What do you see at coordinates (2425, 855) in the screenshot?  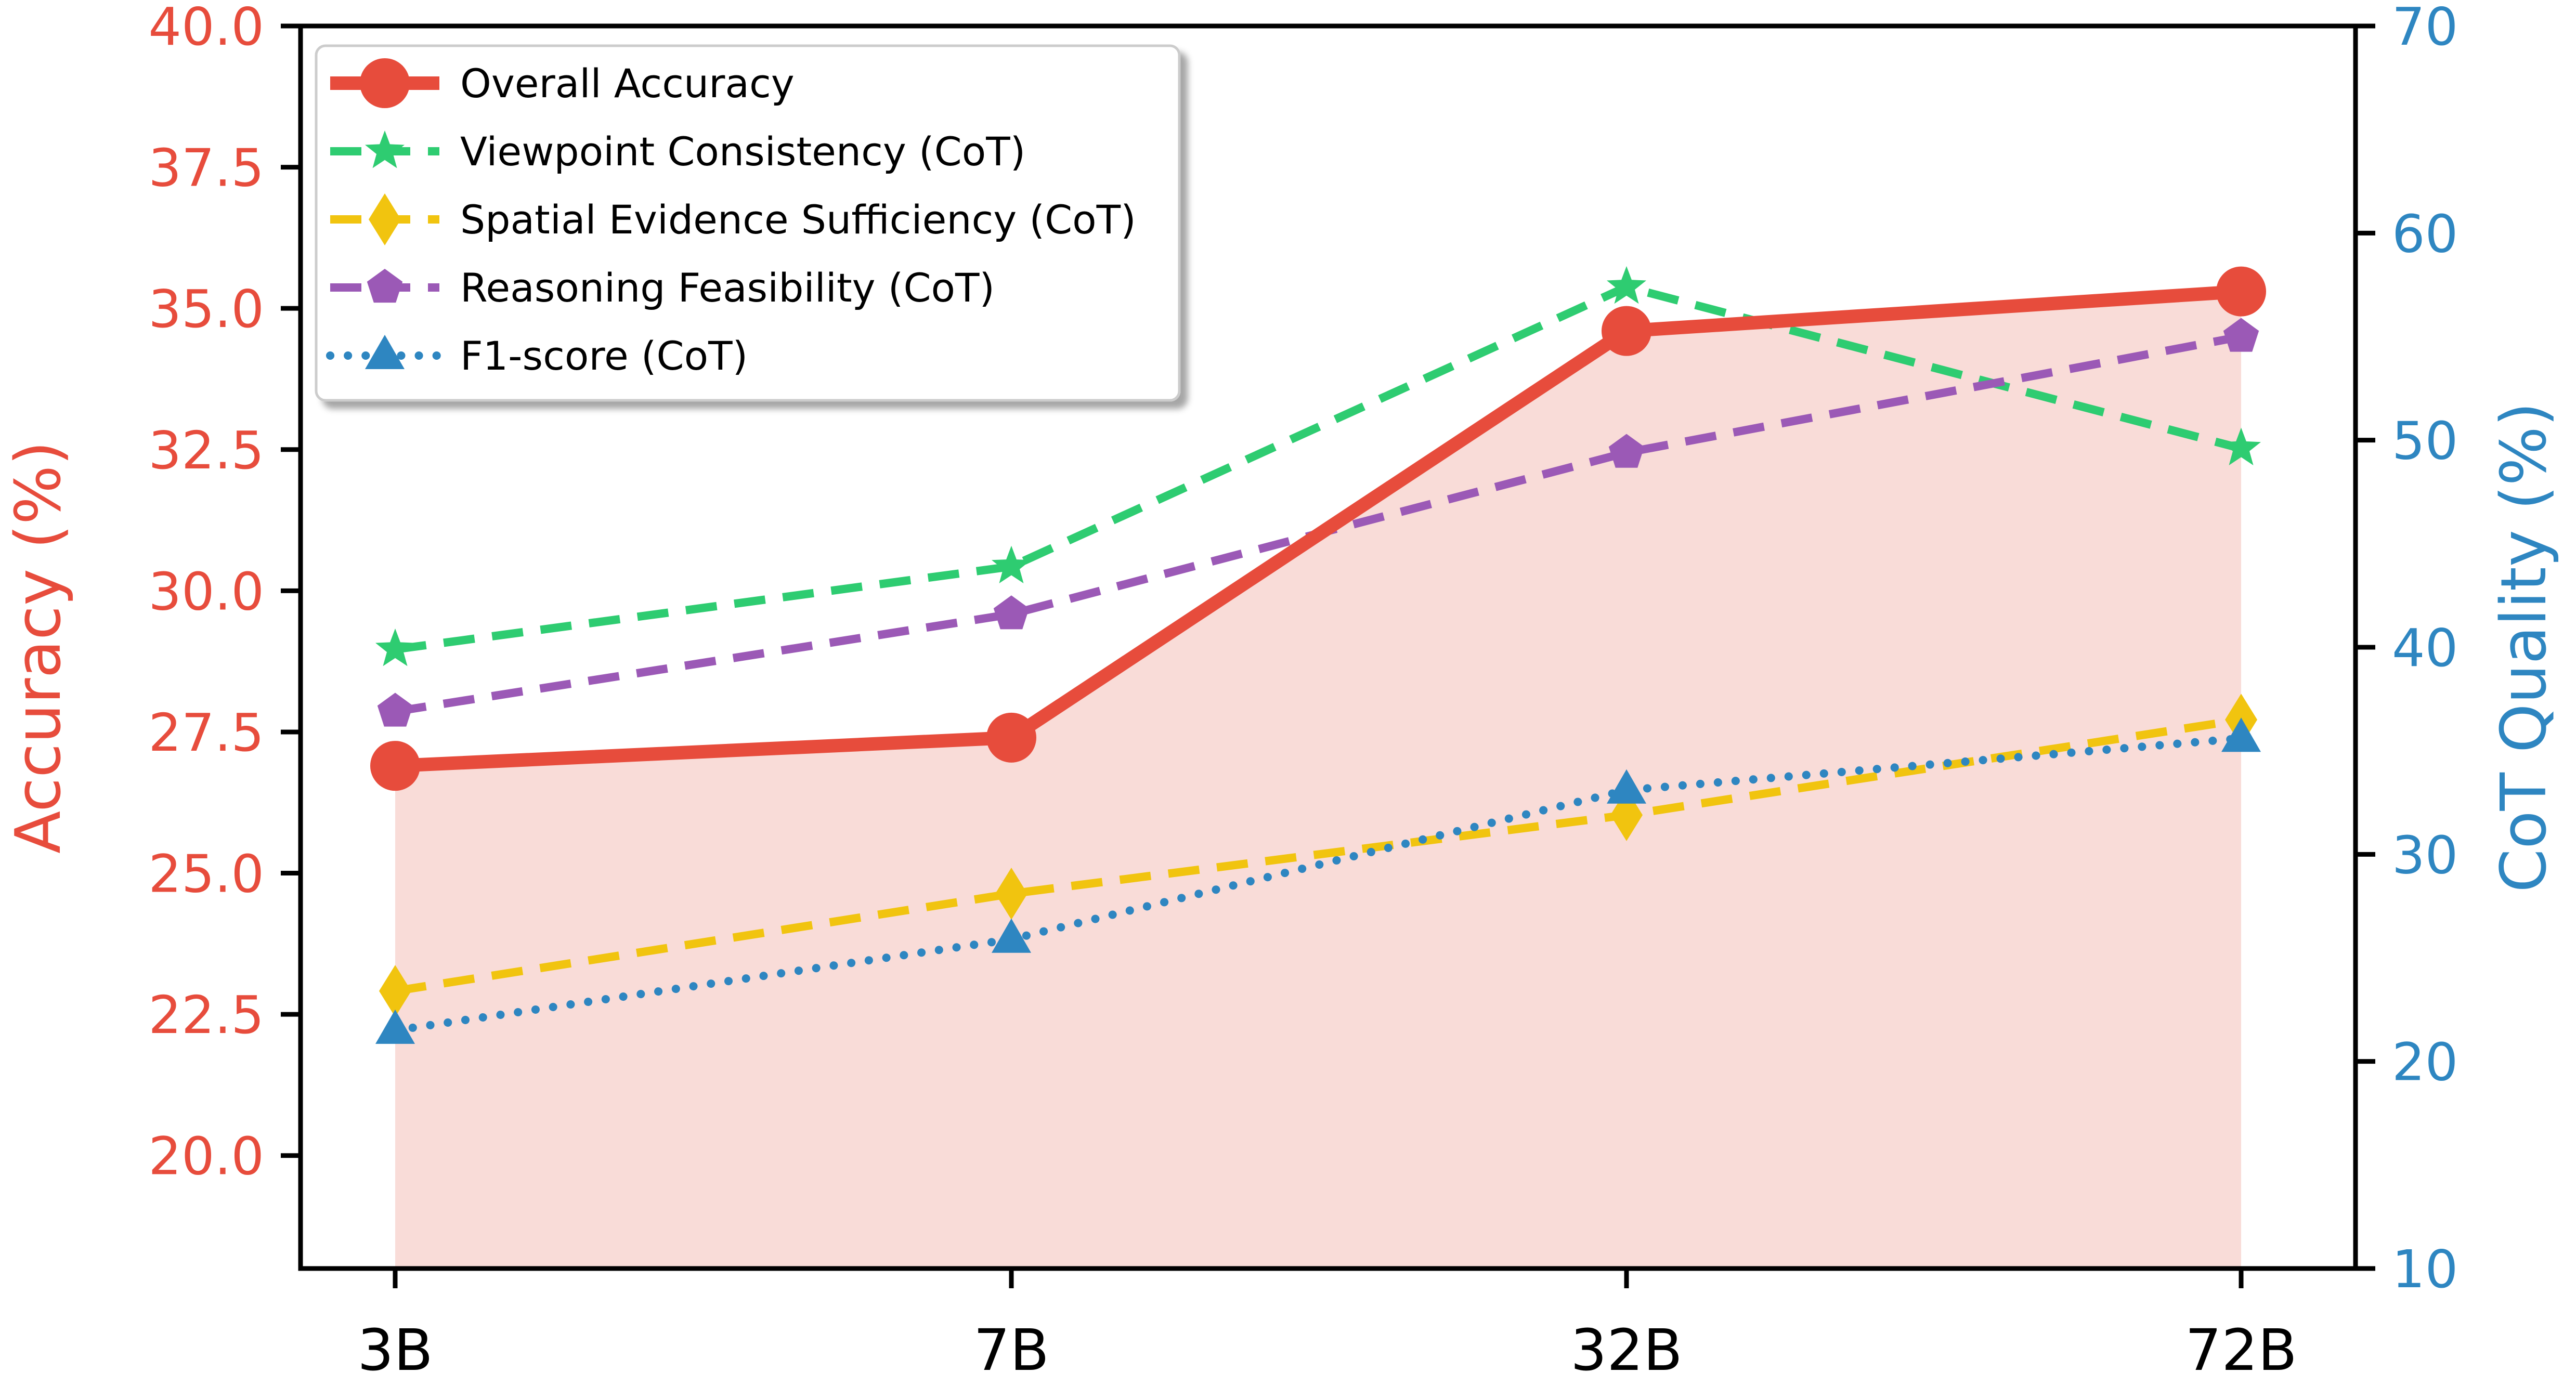 I see `right-tick-label: 30` at bounding box center [2425, 855].